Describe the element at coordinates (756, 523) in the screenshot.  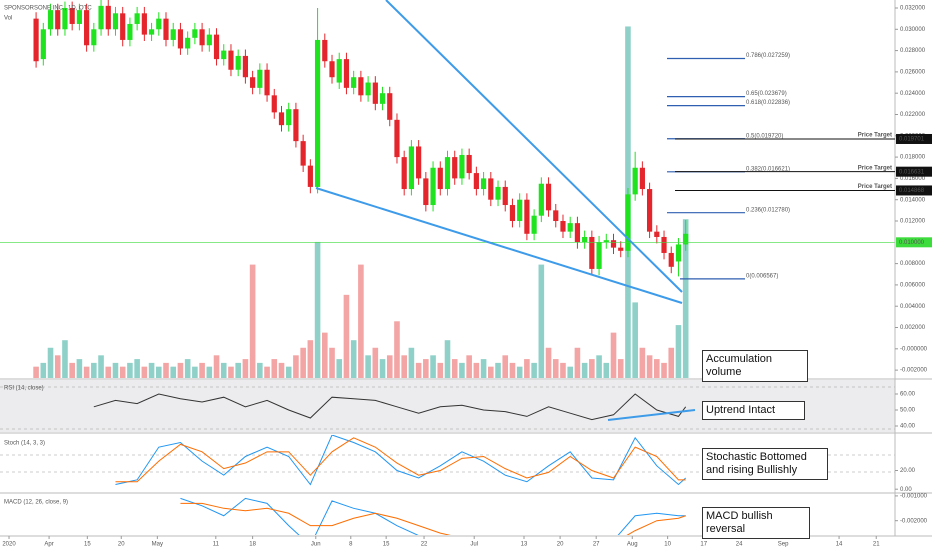
I see `annotation-box: MACD bullish reversal` at that location.